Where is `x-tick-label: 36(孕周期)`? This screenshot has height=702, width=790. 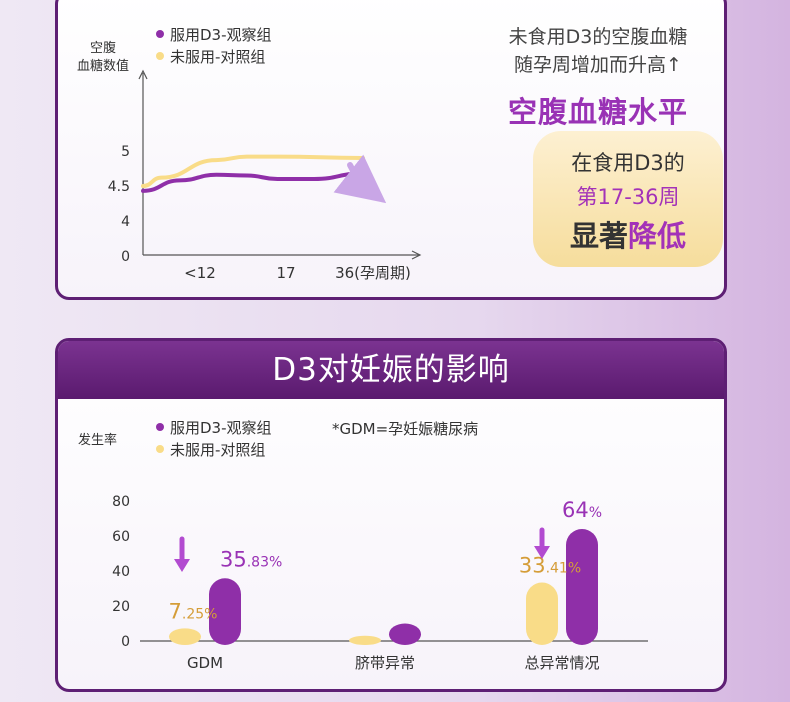 x-tick-label: 36(孕周期) is located at coordinates (373, 273).